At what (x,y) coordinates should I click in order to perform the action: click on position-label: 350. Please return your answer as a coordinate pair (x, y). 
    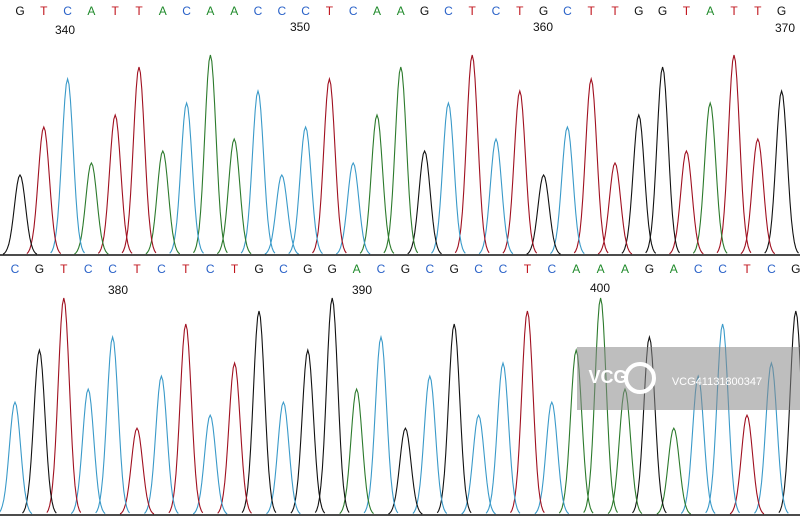
    Looking at the image, I should click on (300, 27).